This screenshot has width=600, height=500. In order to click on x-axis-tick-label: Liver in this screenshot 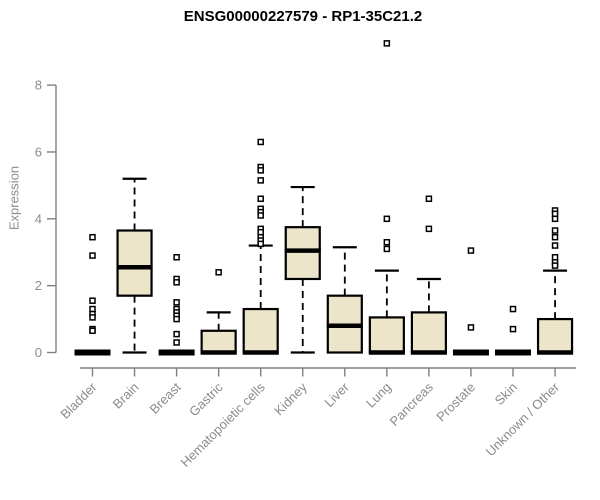, I will do `click(336, 394)`.